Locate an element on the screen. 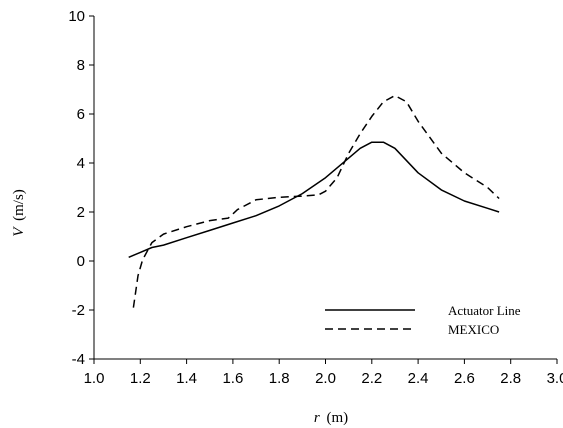 The width and height of the screenshot is (563, 428). x-tick-label: 2.4 is located at coordinates (418, 378).